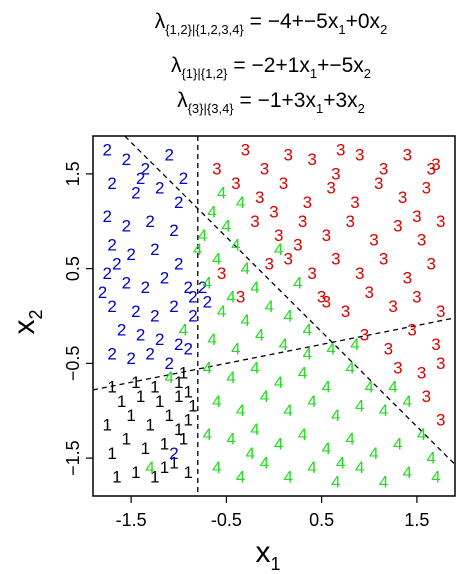 Image resolution: width=474 pixels, height=574 pixels. What do you see at coordinates (271, 102) in the screenshot?
I see `equation-3: λ{3}|{3,4} = −1+3x1+3x2` at bounding box center [271, 102].